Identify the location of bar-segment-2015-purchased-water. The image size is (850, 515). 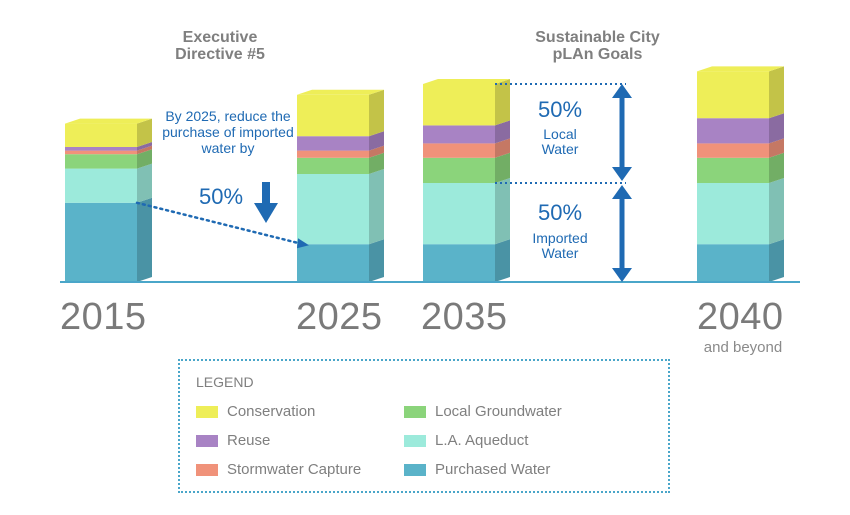
(101, 242).